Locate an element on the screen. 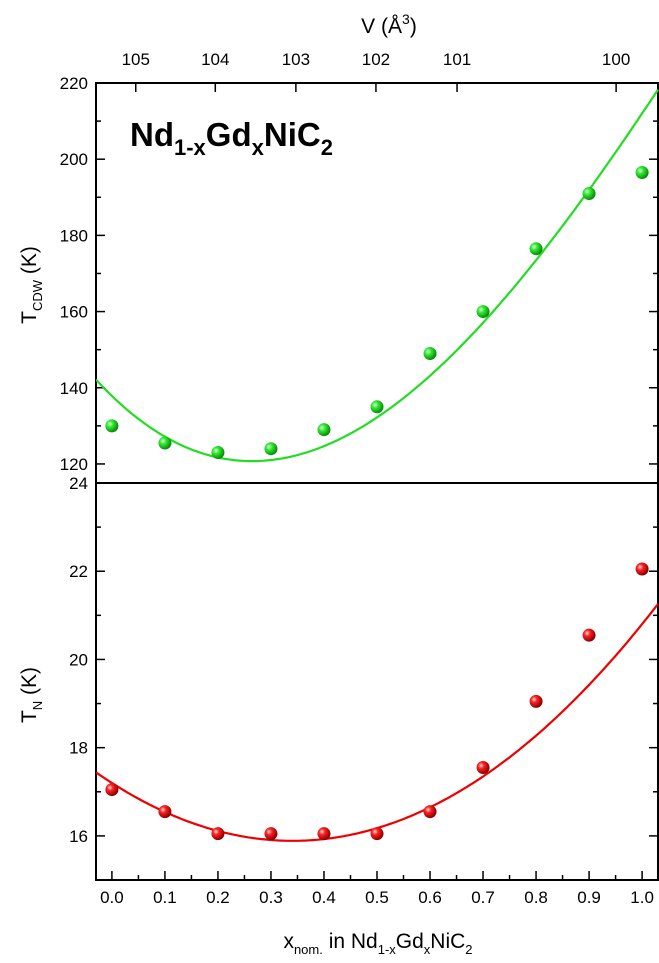 This screenshot has height=963, width=659. x-axis-label: xnom. in Nd1-xGdxNiC2 is located at coordinates (377, 943).